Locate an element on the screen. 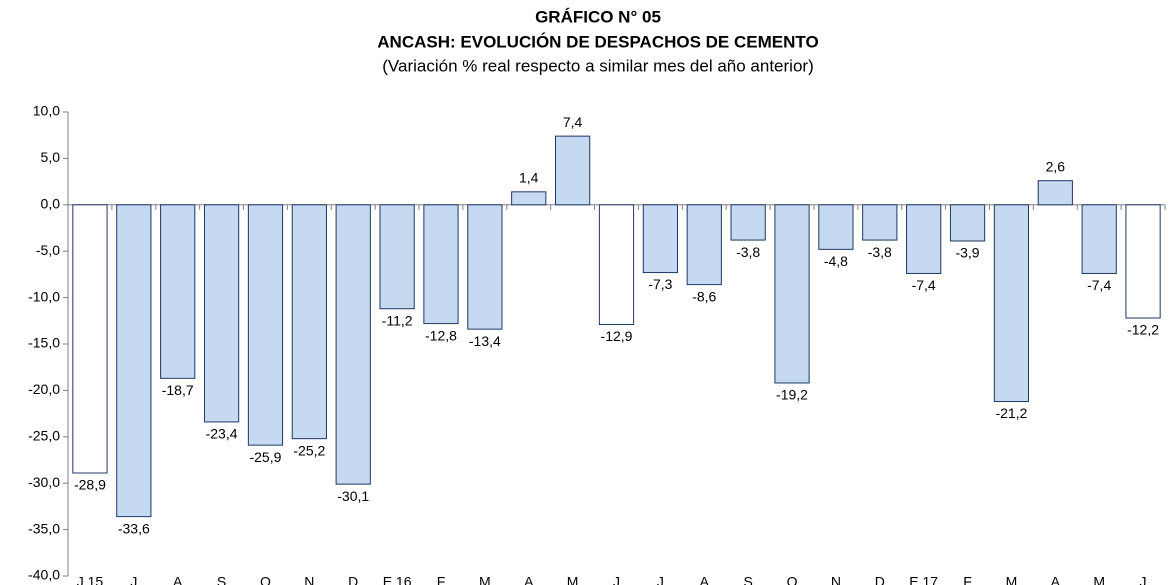 The image size is (1174, 585). value-label: 1,4 is located at coordinates (529, 178).